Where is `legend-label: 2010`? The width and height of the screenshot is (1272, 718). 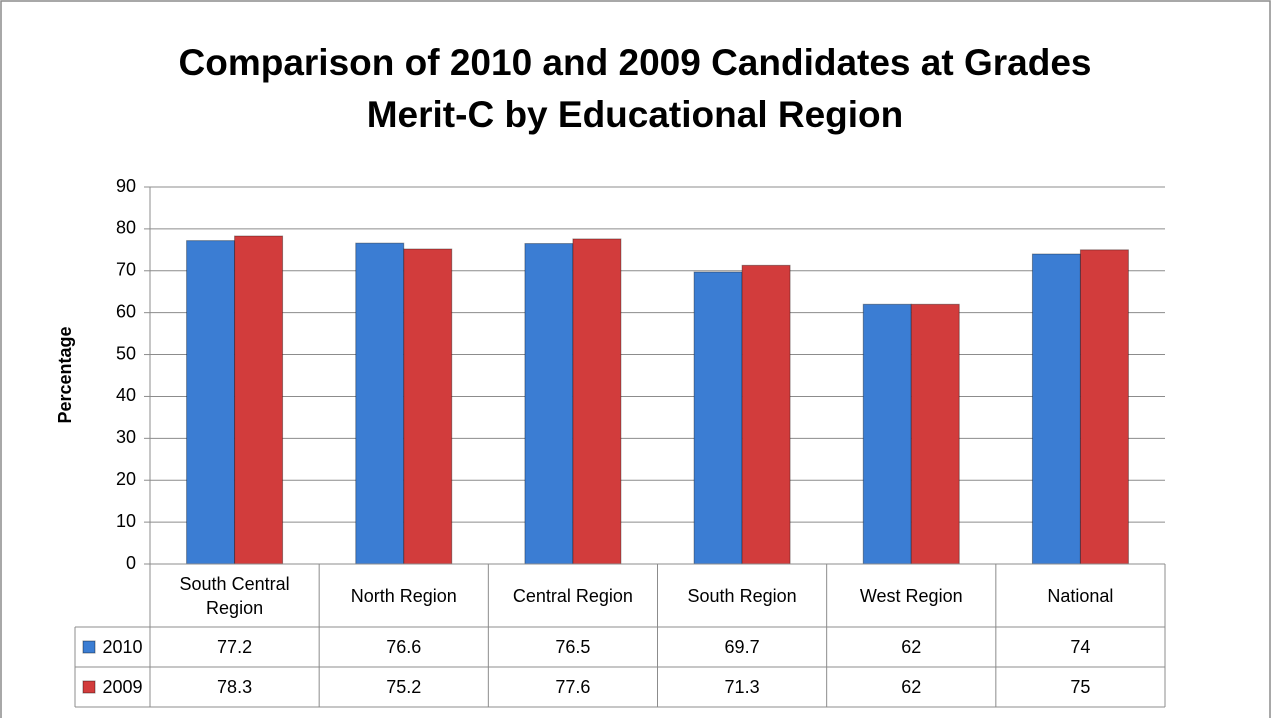
legend-label: 2010 is located at coordinates (122, 646).